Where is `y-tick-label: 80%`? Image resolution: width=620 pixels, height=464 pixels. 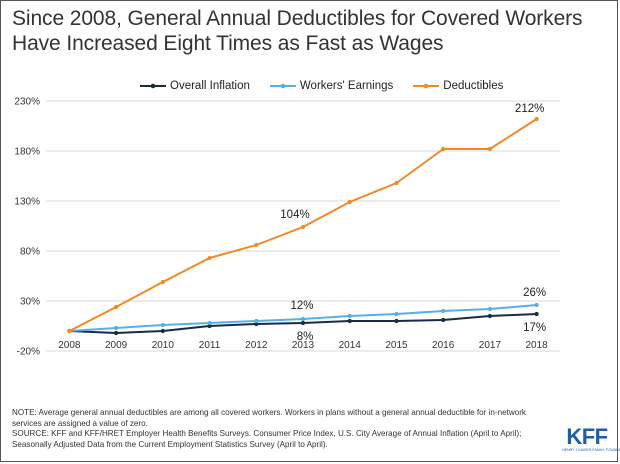
y-tick-label: 80% is located at coordinates (30, 252).